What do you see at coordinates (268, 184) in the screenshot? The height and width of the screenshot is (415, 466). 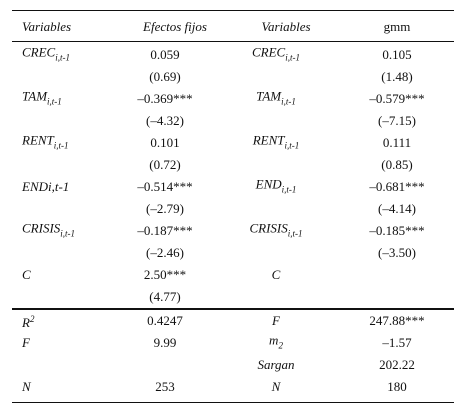 I see `variable-name: END` at bounding box center [268, 184].